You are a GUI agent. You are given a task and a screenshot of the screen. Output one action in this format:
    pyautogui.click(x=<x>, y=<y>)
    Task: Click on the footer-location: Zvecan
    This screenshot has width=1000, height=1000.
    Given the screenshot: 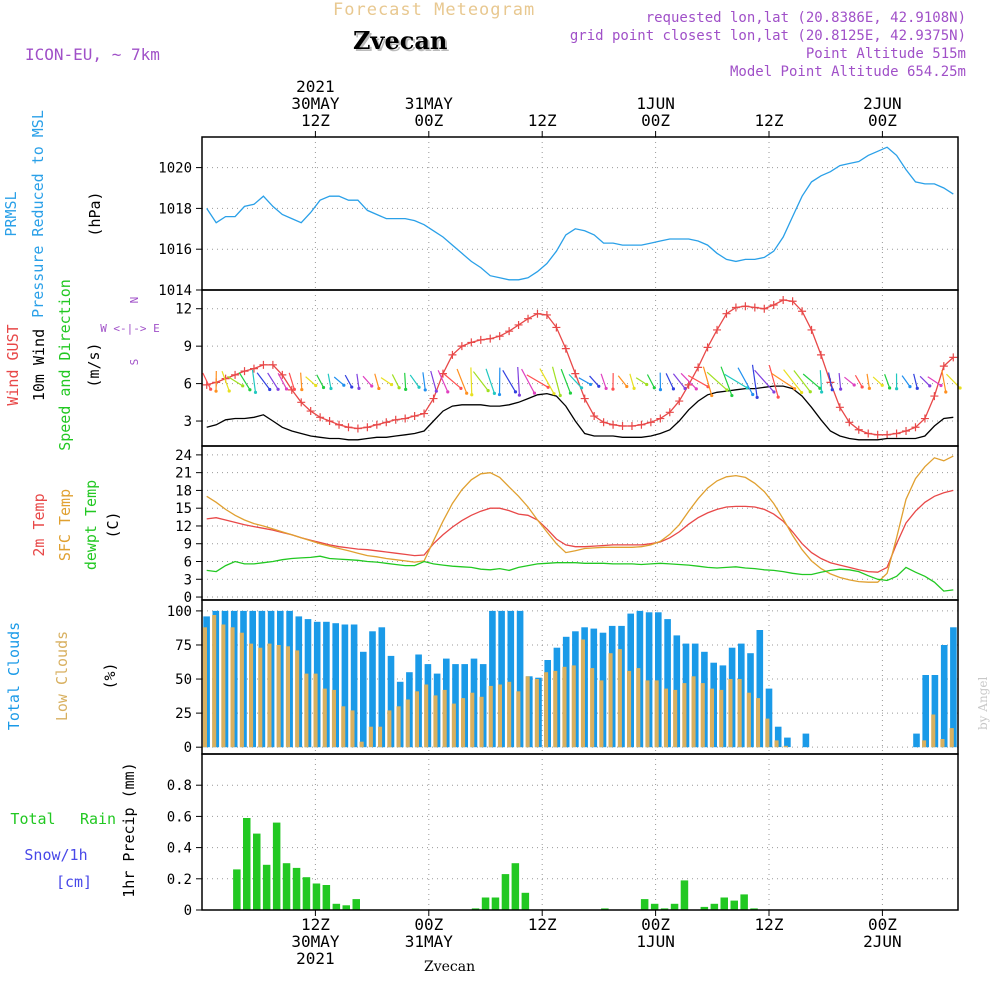 What is the action you would take?
    pyautogui.click(x=450, y=967)
    